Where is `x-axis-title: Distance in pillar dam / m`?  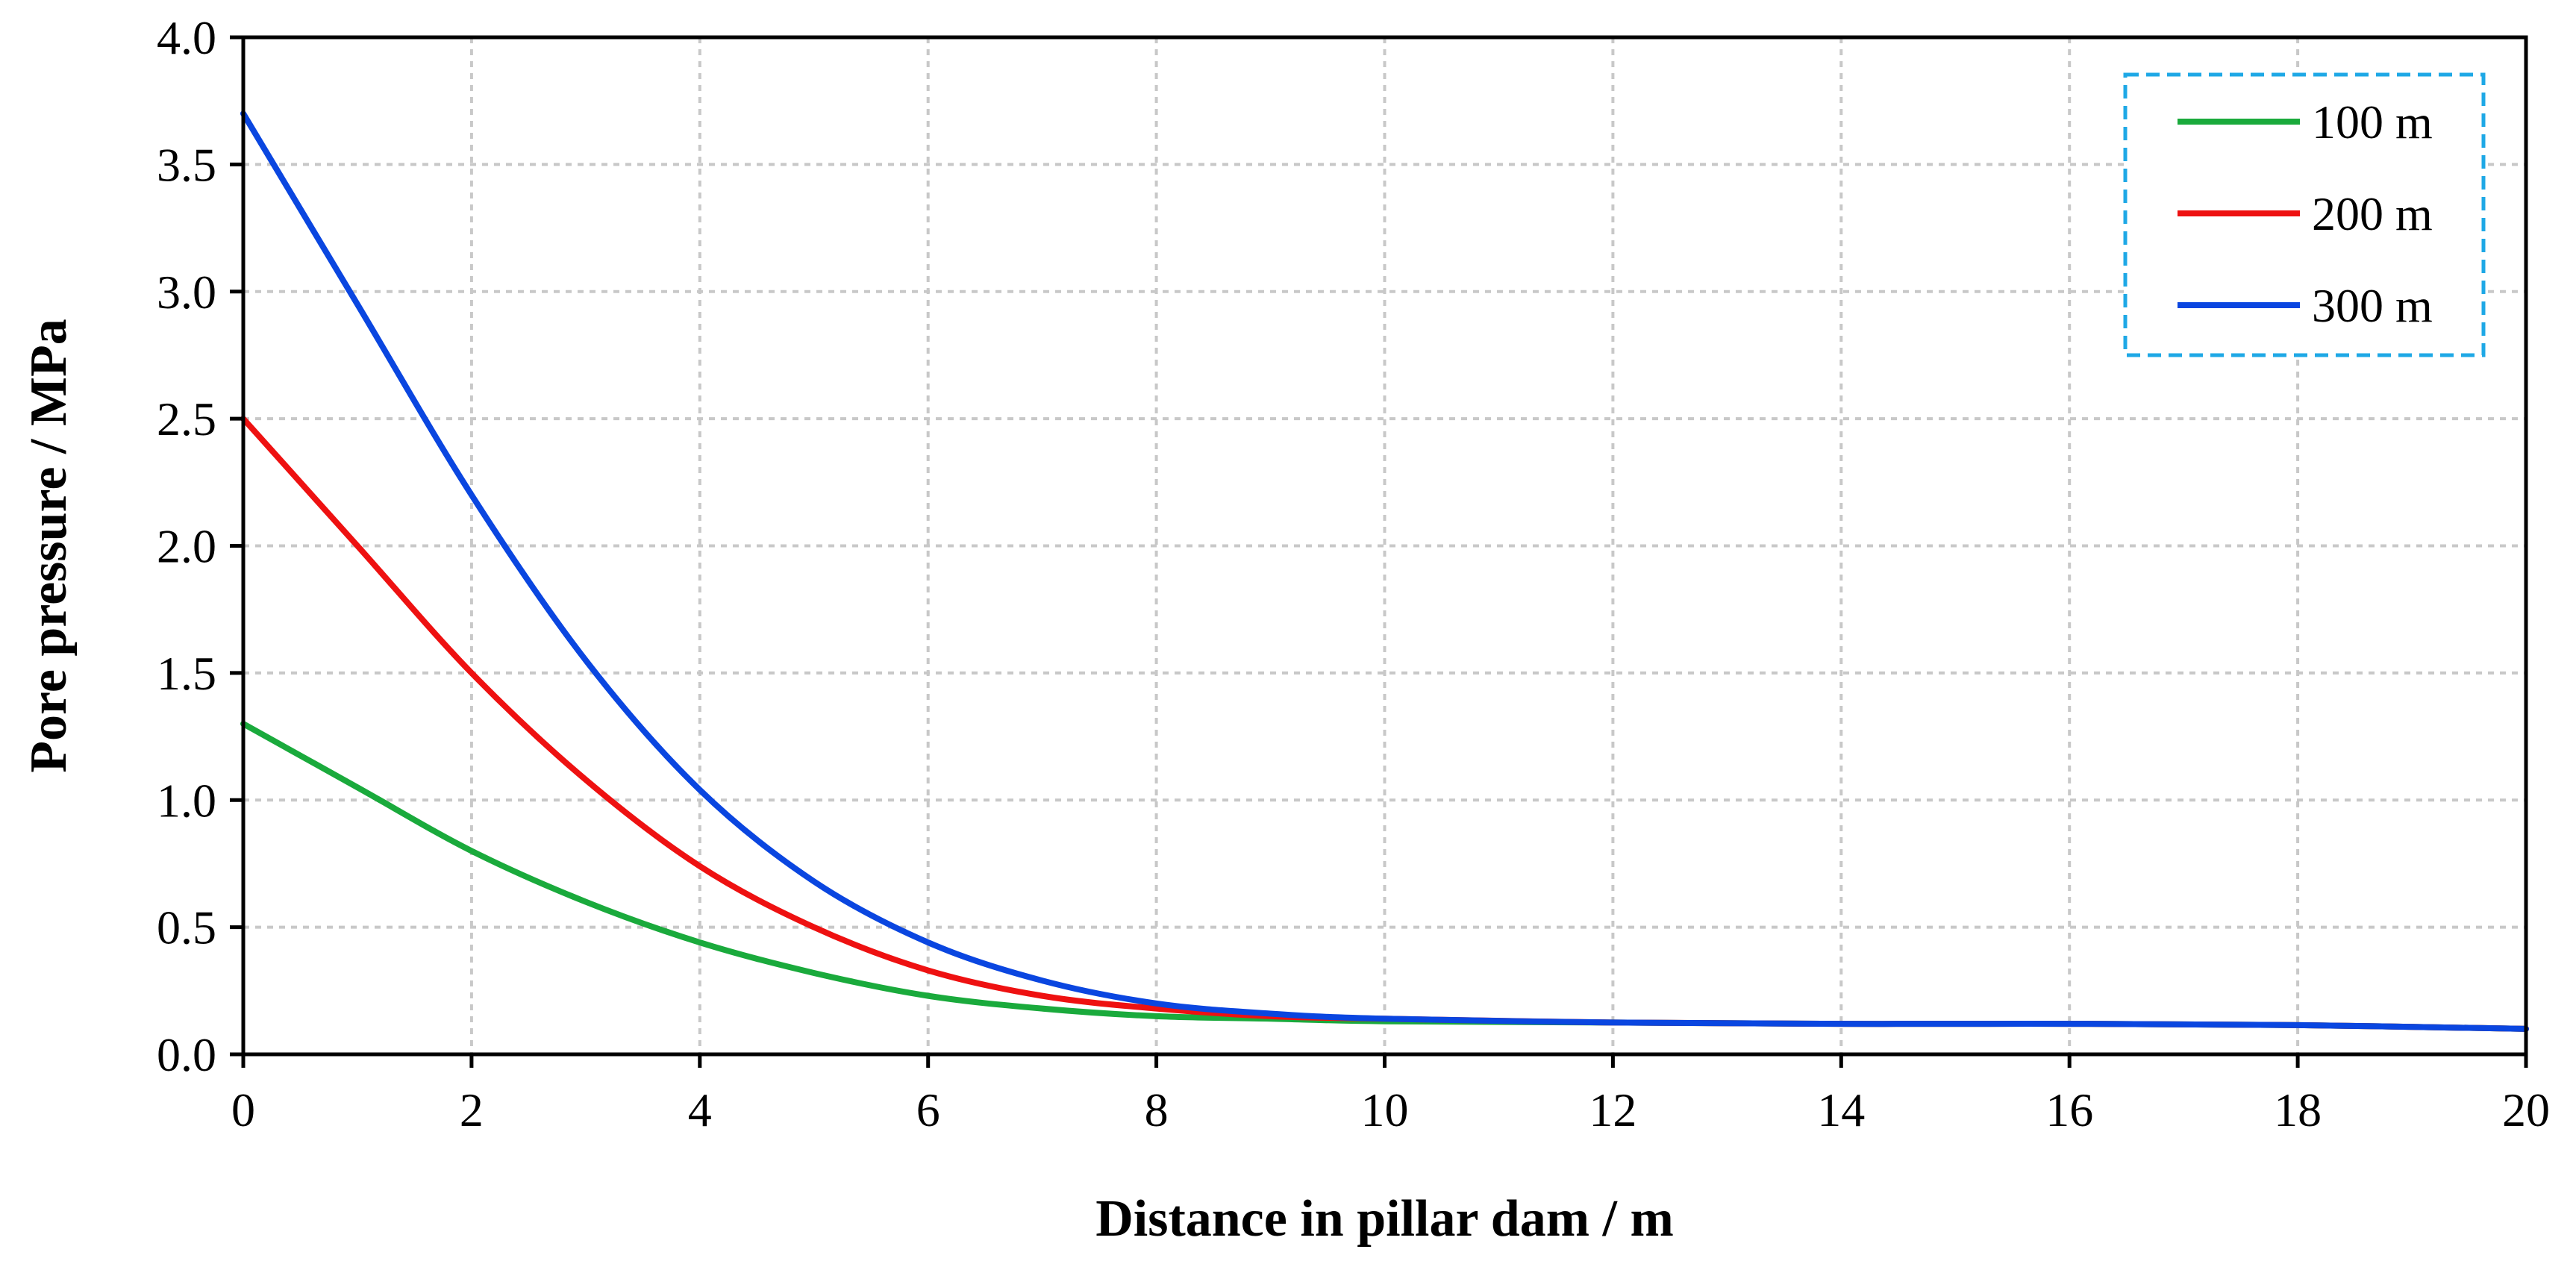
x-axis-title: Distance in pillar dam / m is located at coordinates (1384, 1219).